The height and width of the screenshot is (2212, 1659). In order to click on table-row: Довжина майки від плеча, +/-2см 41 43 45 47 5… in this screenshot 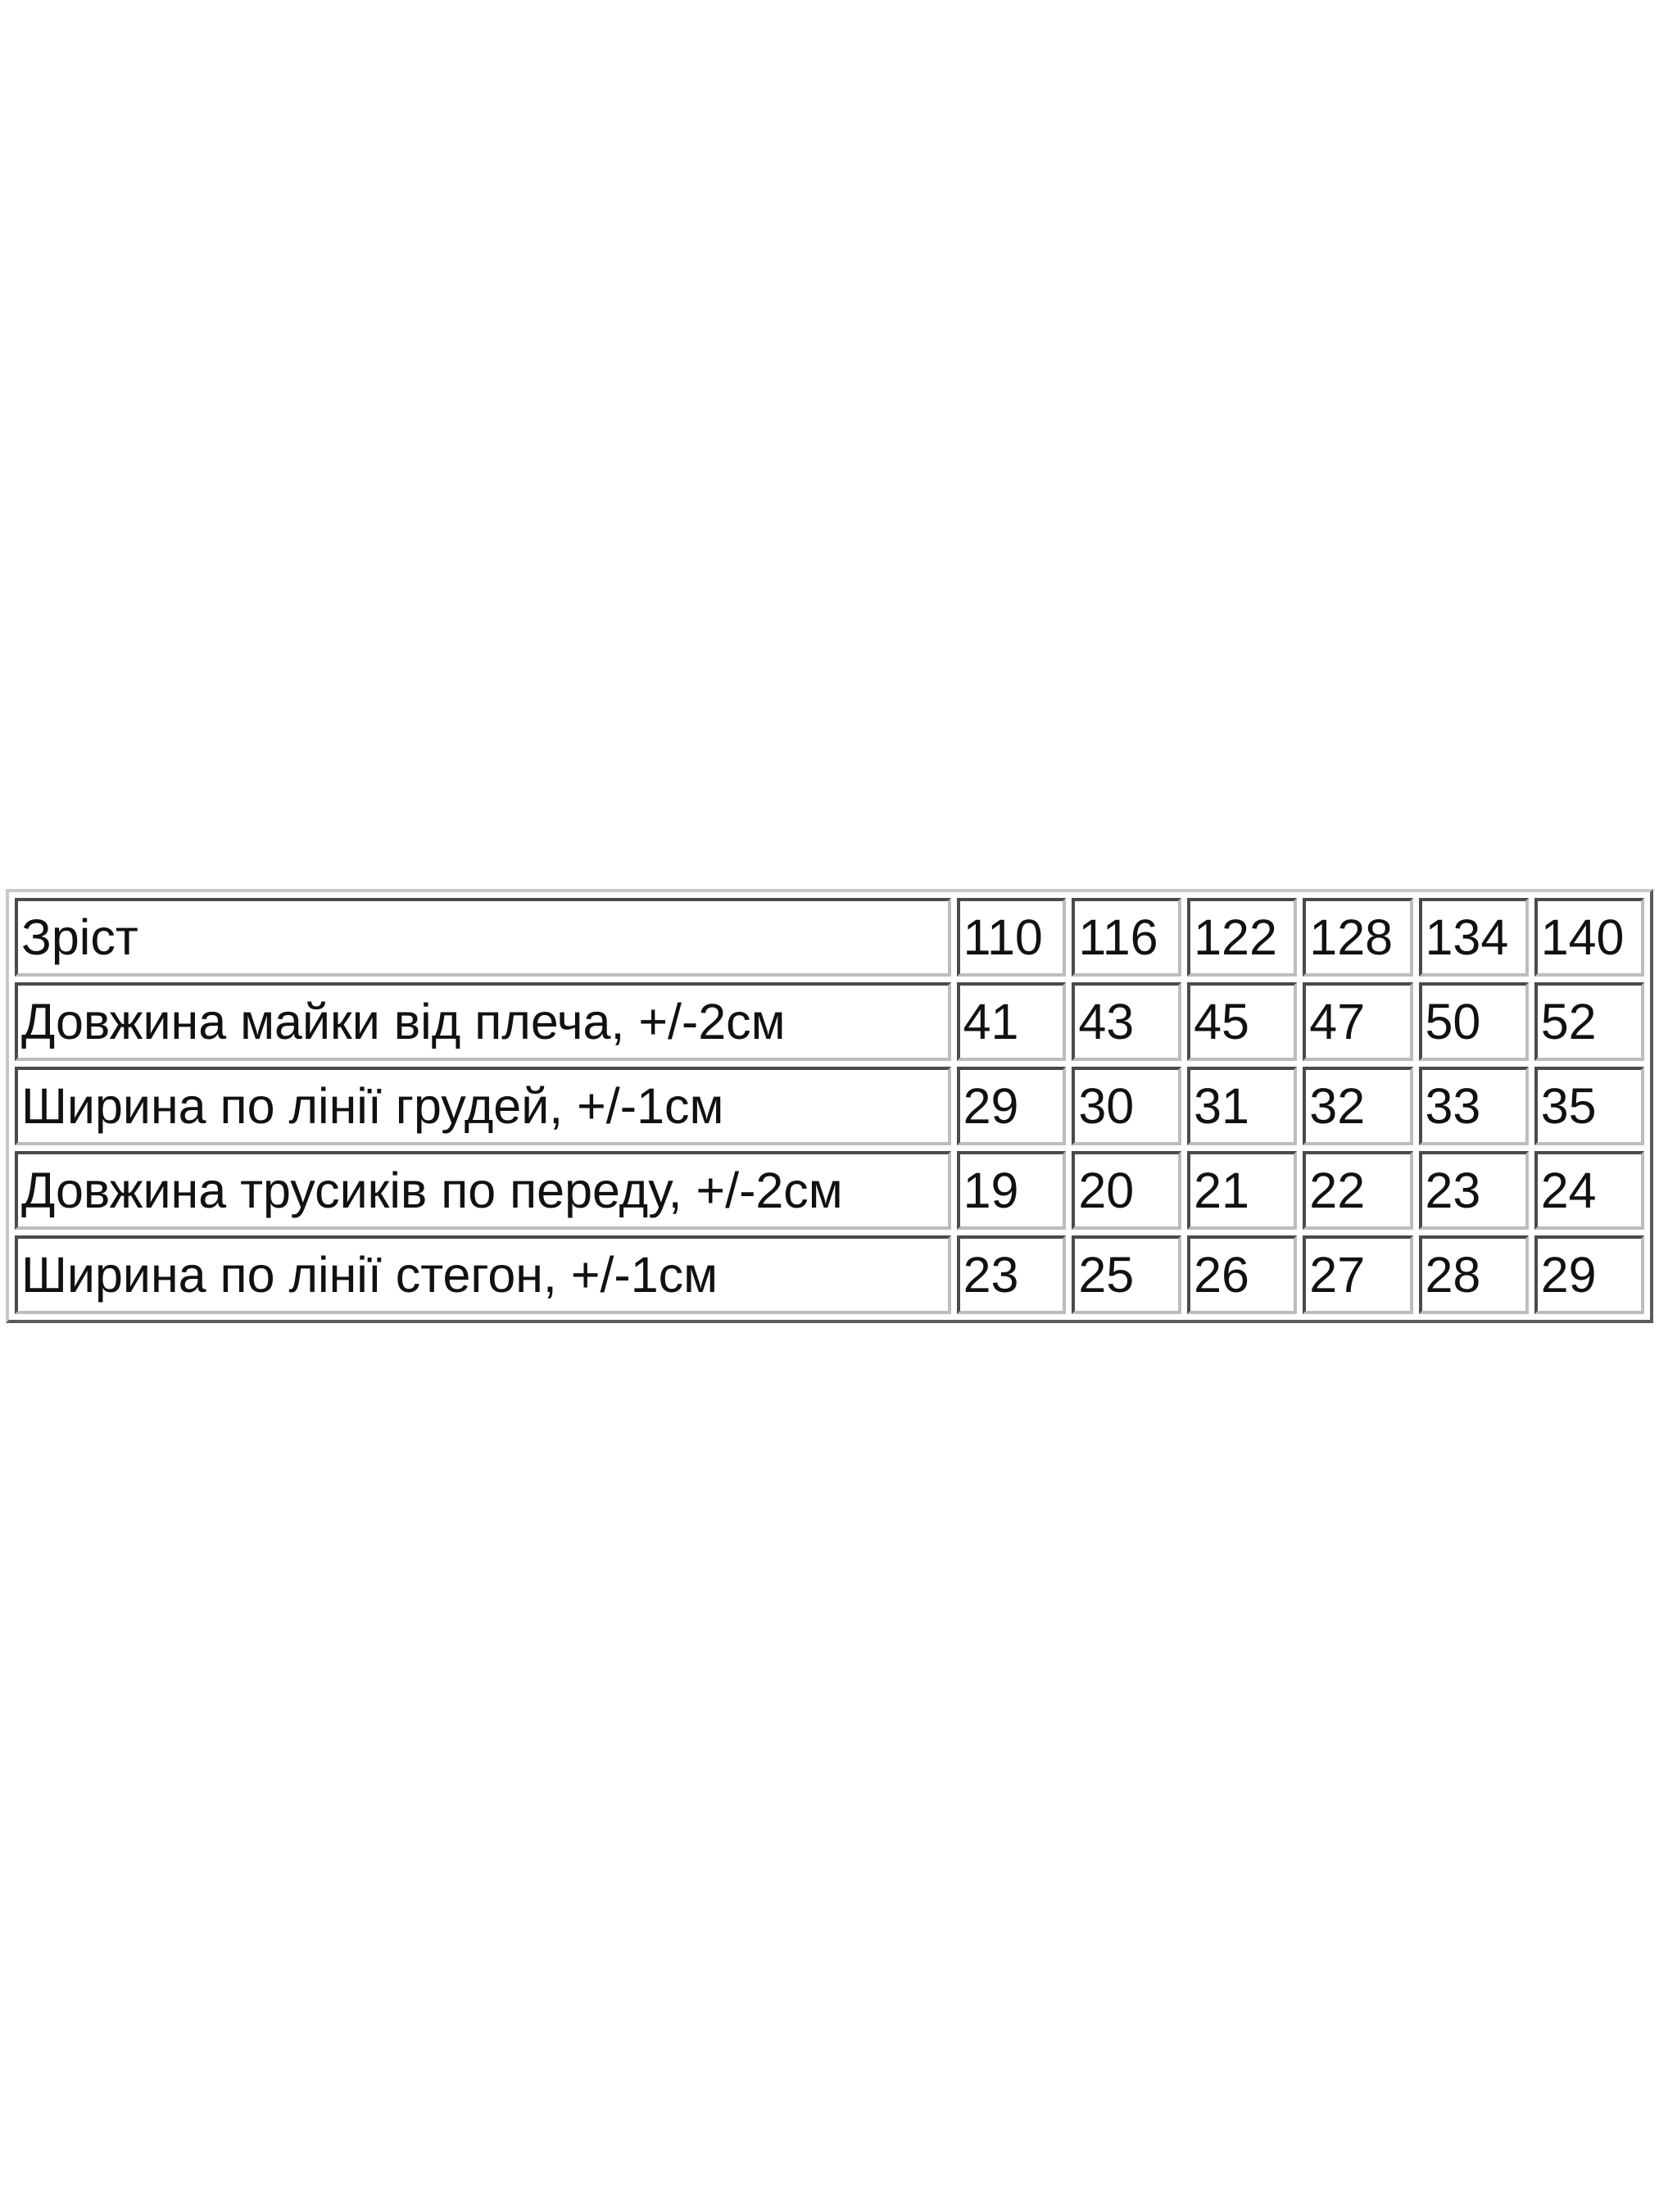, I will do `click(829, 1021)`.